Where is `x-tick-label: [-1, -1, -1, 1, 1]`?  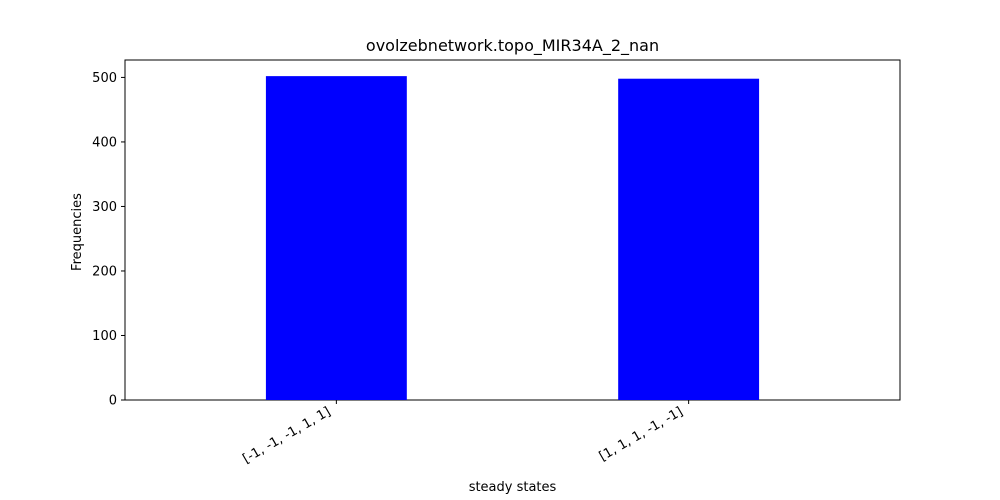
x-tick-label: [-1, -1, -1, 1, 1] is located at coordinates (286, 435).